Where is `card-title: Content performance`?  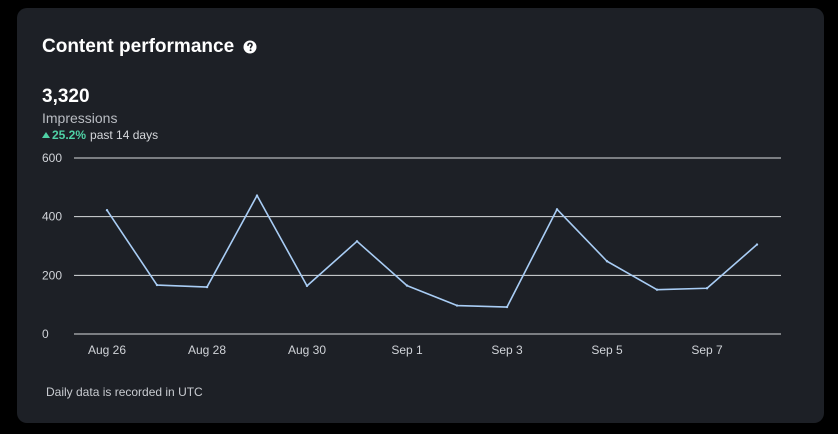
card-title: Content performance is located at coordinates (138, 46).